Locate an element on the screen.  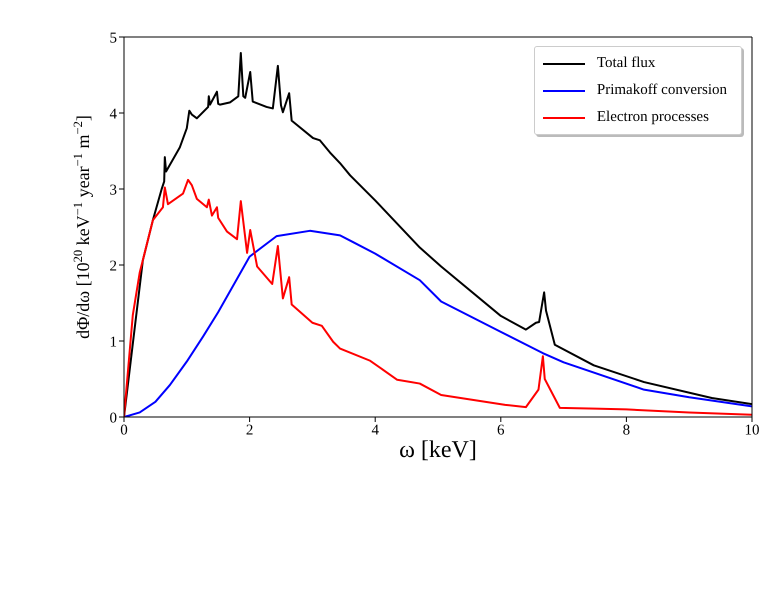
x-axis-title: ω [keV] is located at coordinates (438, 450).